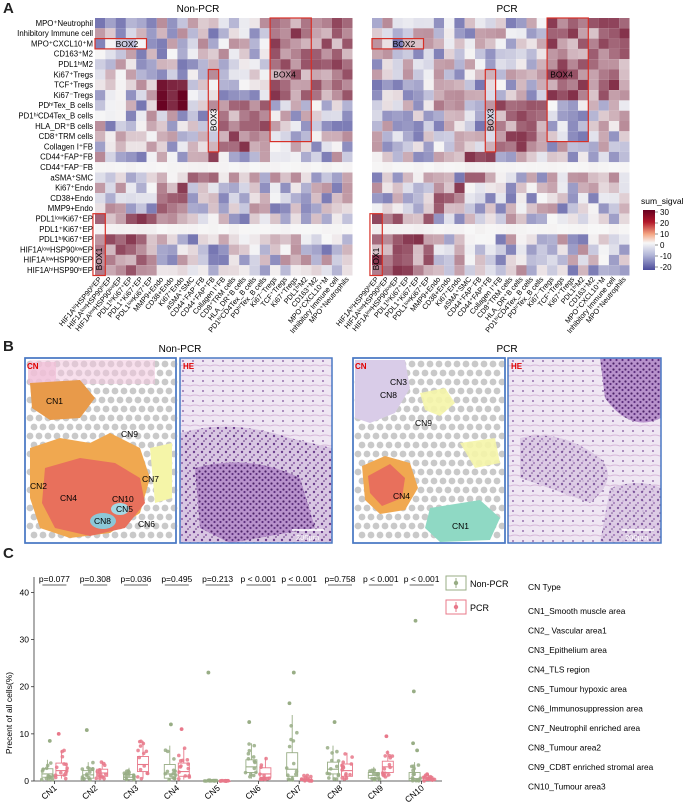 Image resolution: width=685 pixels, height=812 pixels. I want to click on heatmap-row-label: HIF1AˡᵒʷHSP90ʰⁱEP, so click(58, 260).